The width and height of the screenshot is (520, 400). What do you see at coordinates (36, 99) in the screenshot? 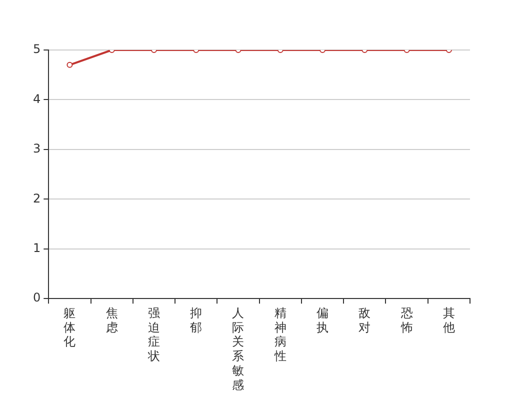
I see `y-tick-label: 4` at bounding box center [36, 99].